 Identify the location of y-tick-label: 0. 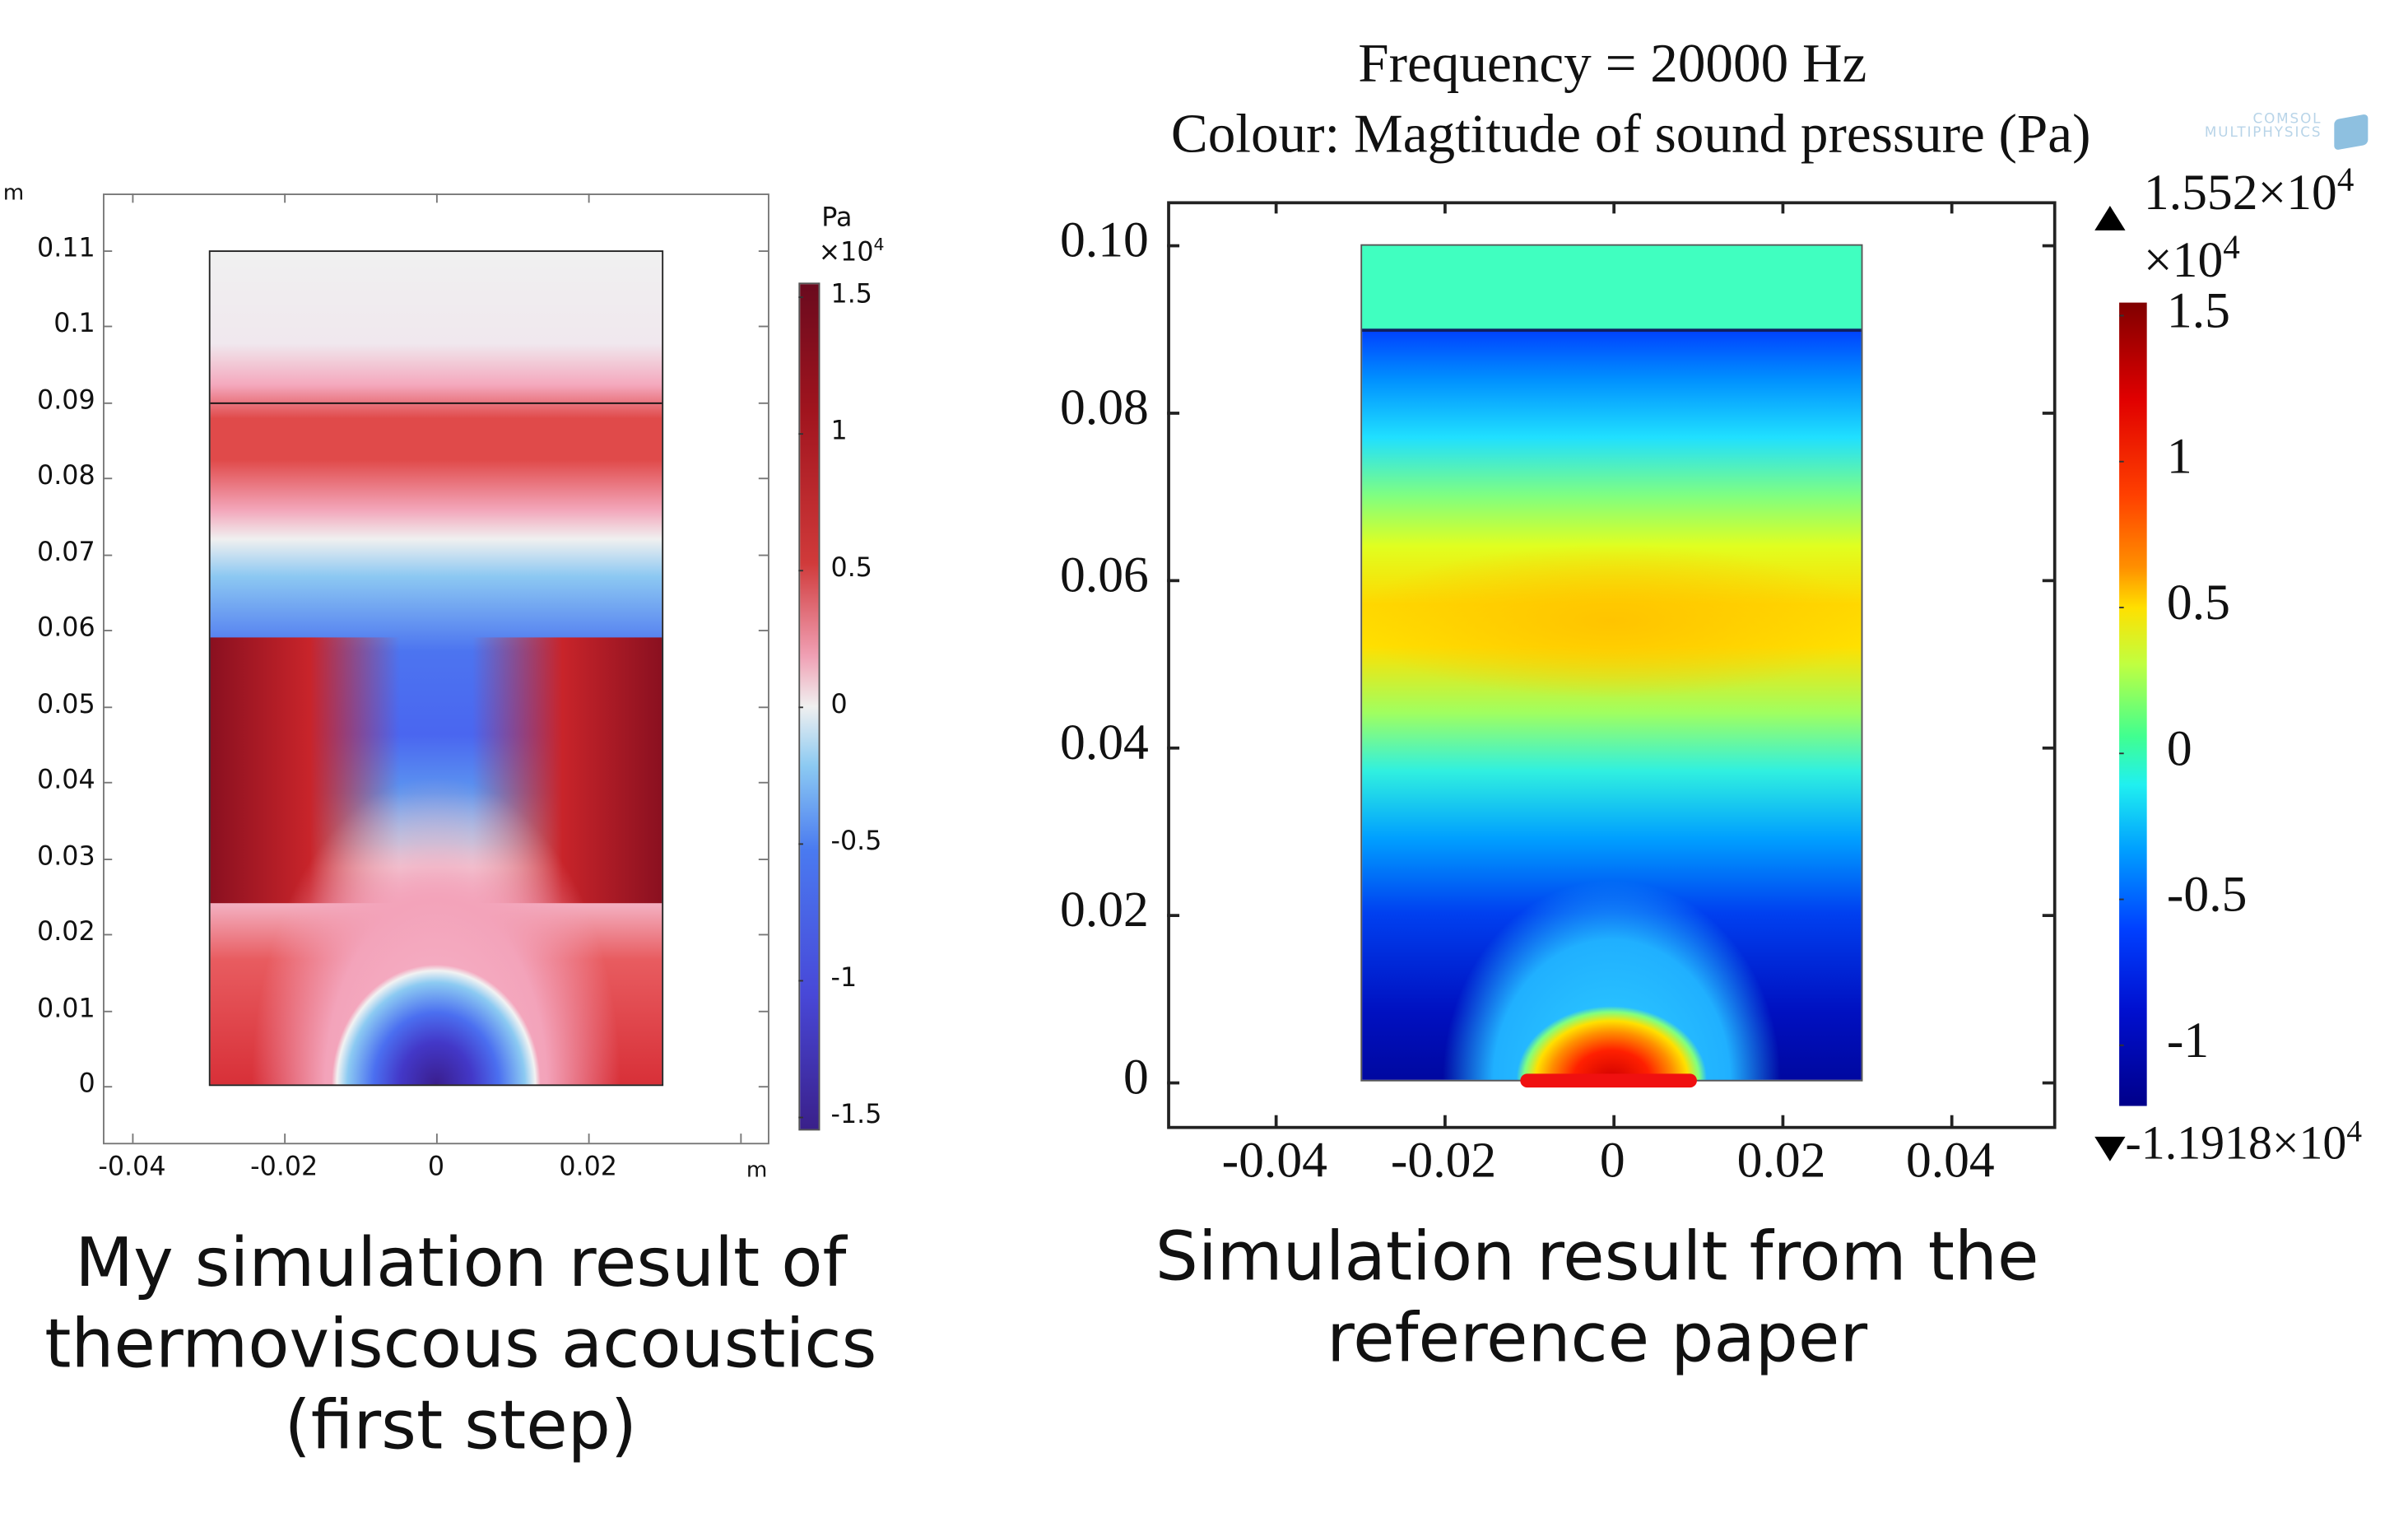
(1136, 1078).